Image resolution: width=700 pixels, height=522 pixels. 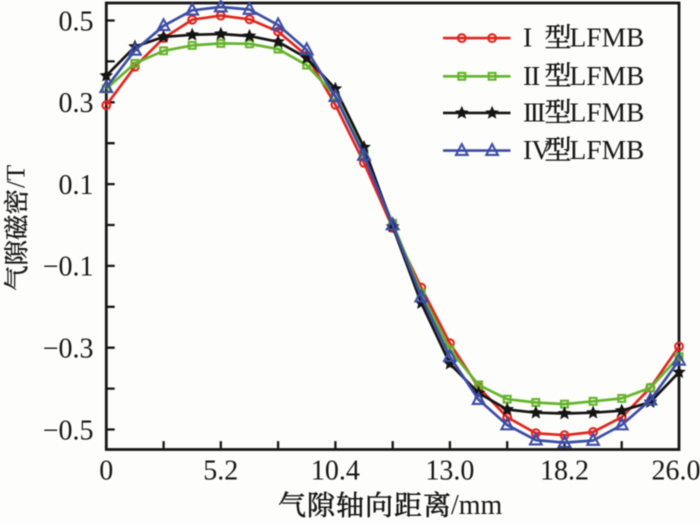 I want to click on svg-text: 5.2, so click(x=220, y=471).